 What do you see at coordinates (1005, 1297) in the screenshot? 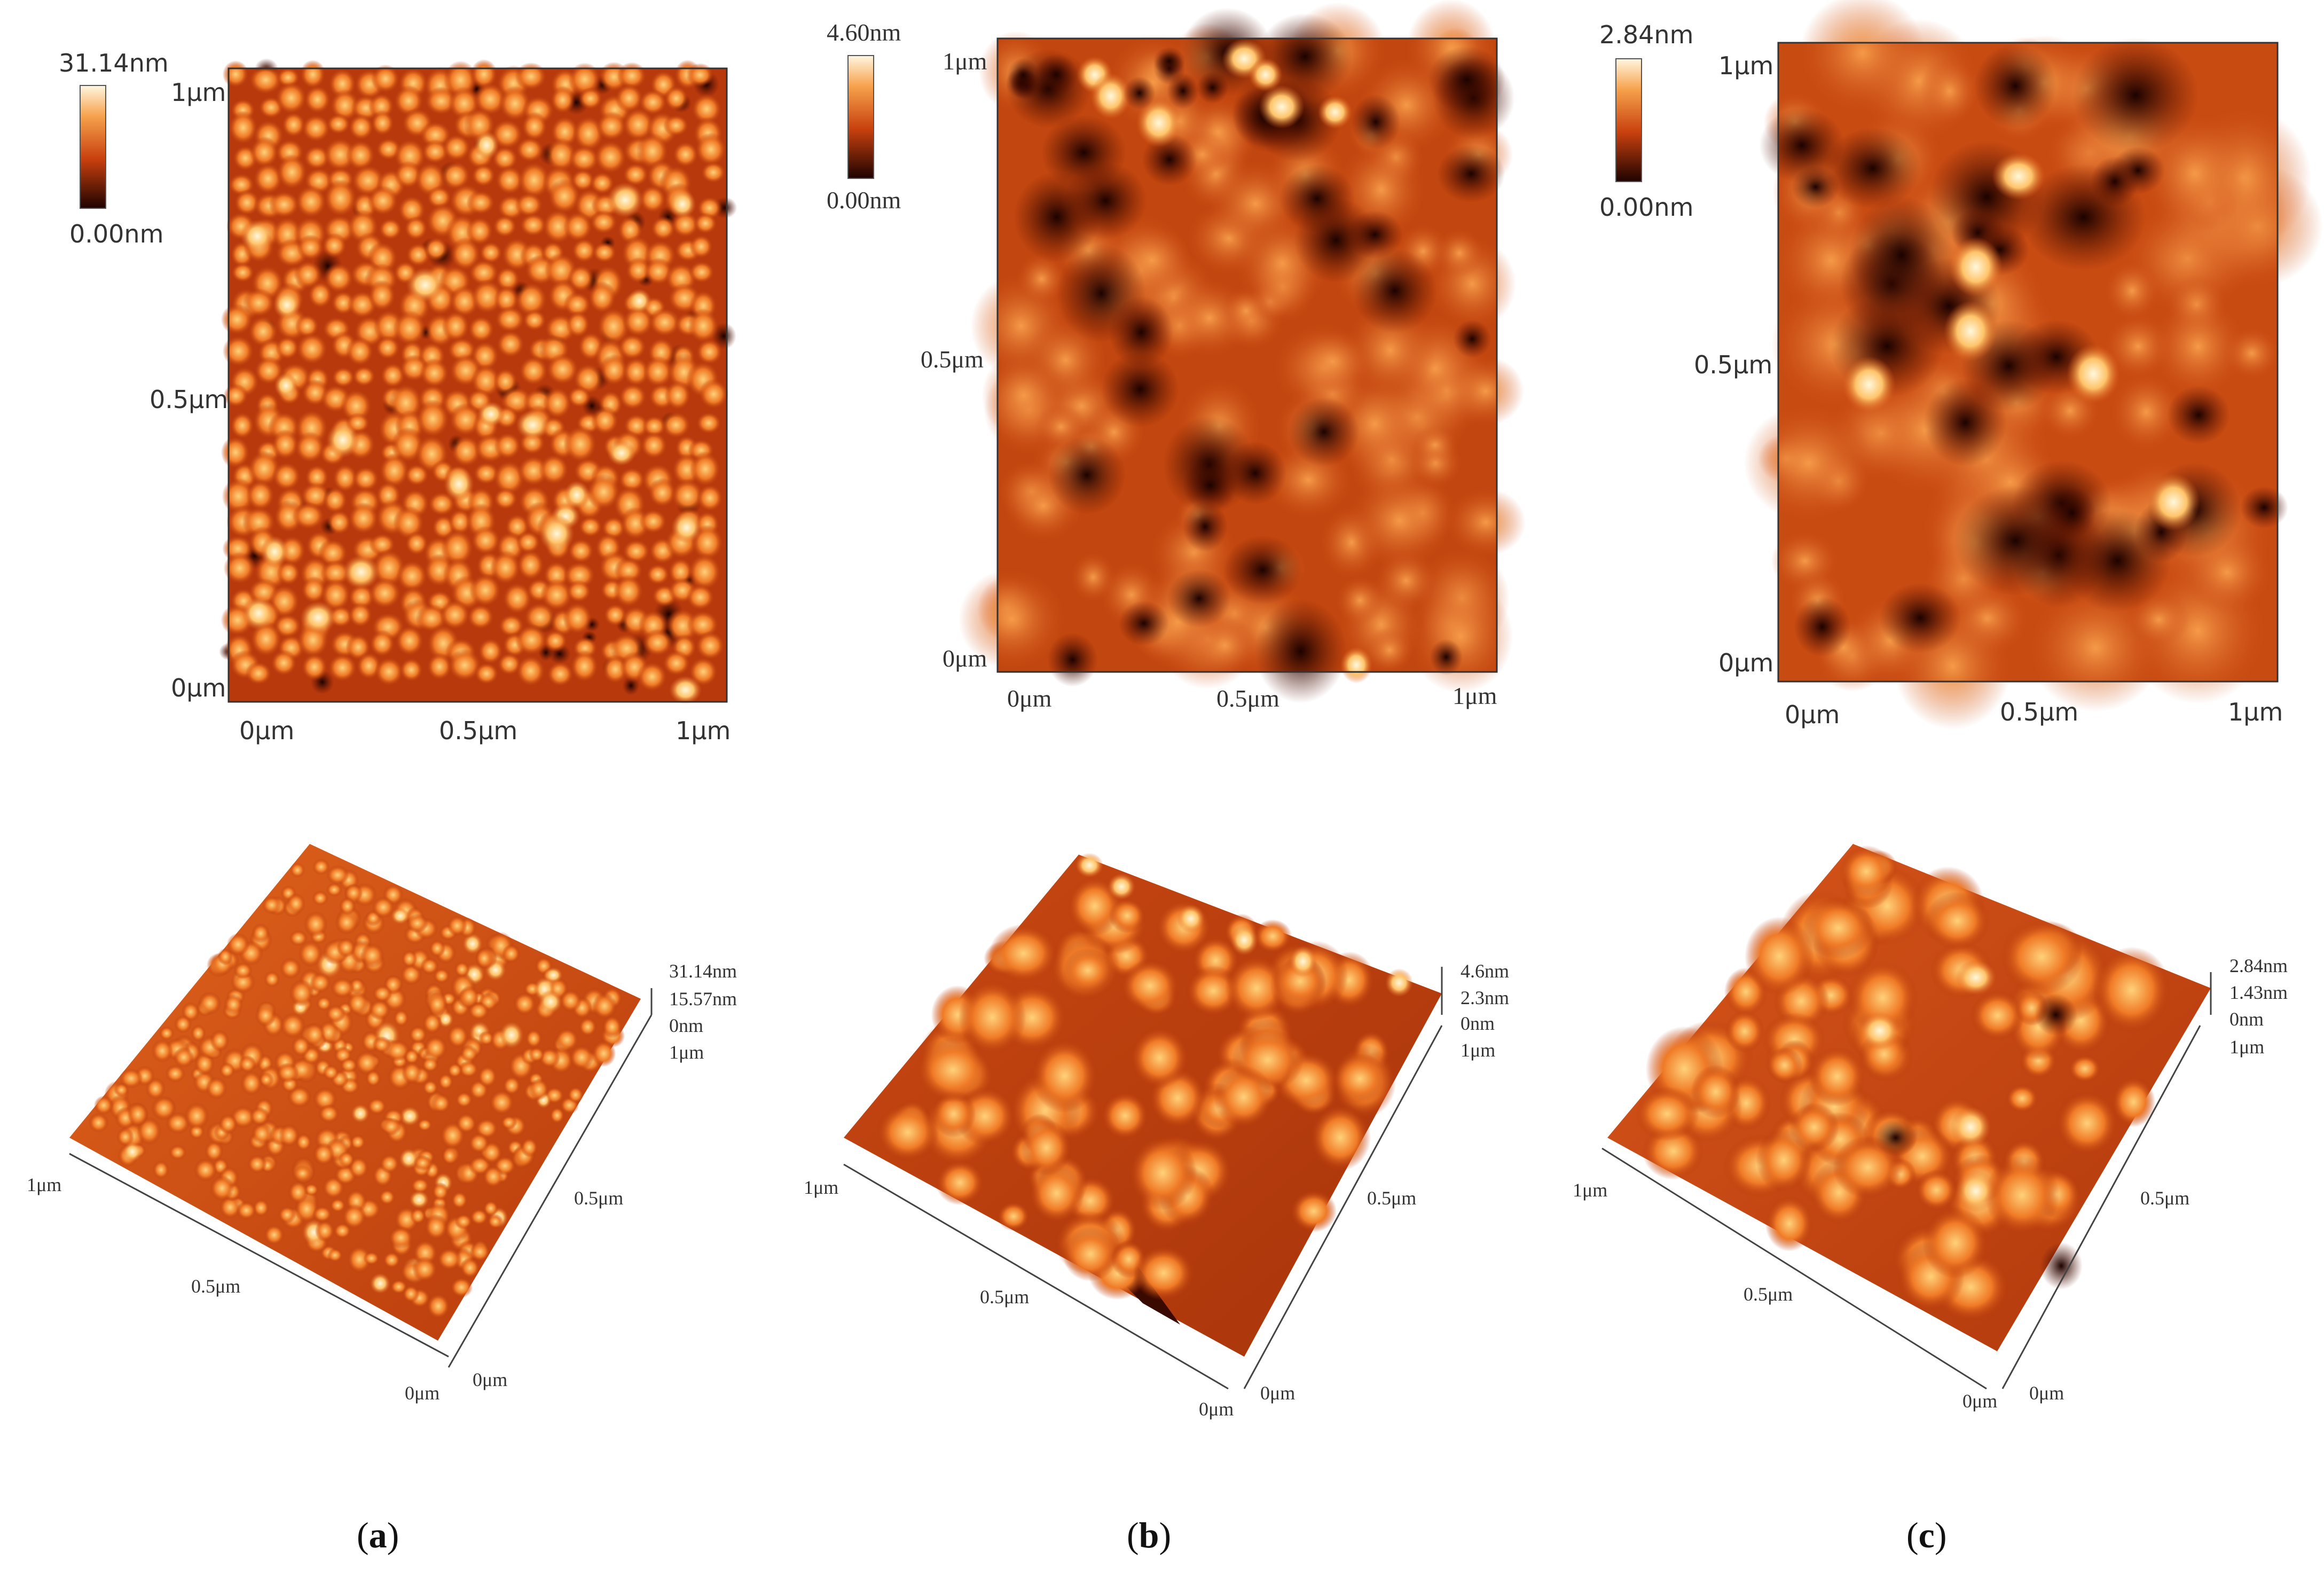
I see `panel-b-3d-left-mid: 0.5μm` at bounding box center [1005, 1297].